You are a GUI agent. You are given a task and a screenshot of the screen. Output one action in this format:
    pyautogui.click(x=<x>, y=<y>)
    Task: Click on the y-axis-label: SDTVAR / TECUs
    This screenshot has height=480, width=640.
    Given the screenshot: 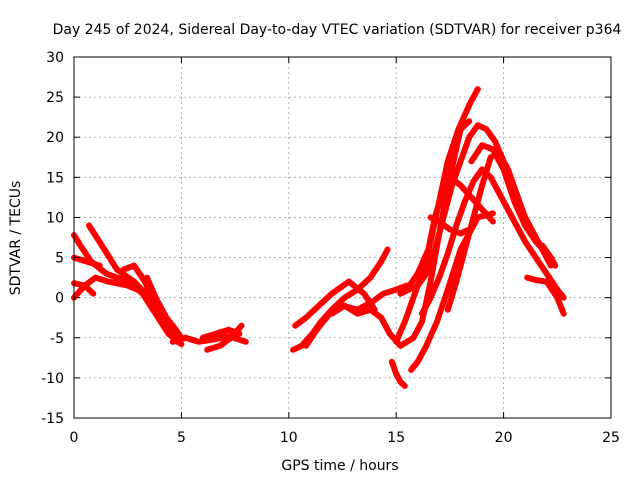 What is the action you would take?
    pyautogui.click(x=16, y=238)
    